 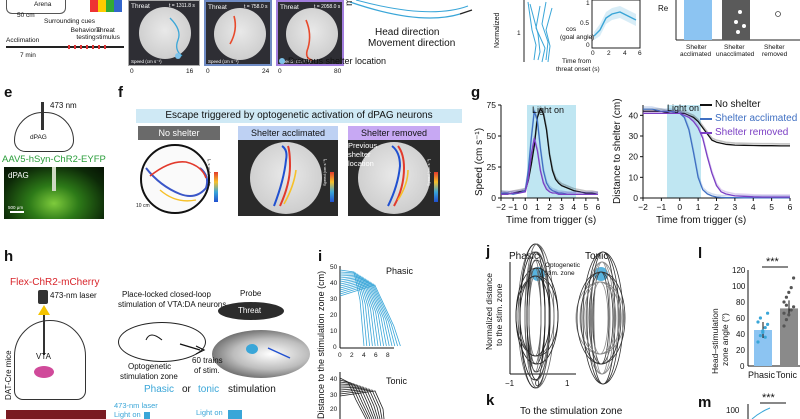 I want to click on distance-xtick-label: 0, so click(x=679, y=207).